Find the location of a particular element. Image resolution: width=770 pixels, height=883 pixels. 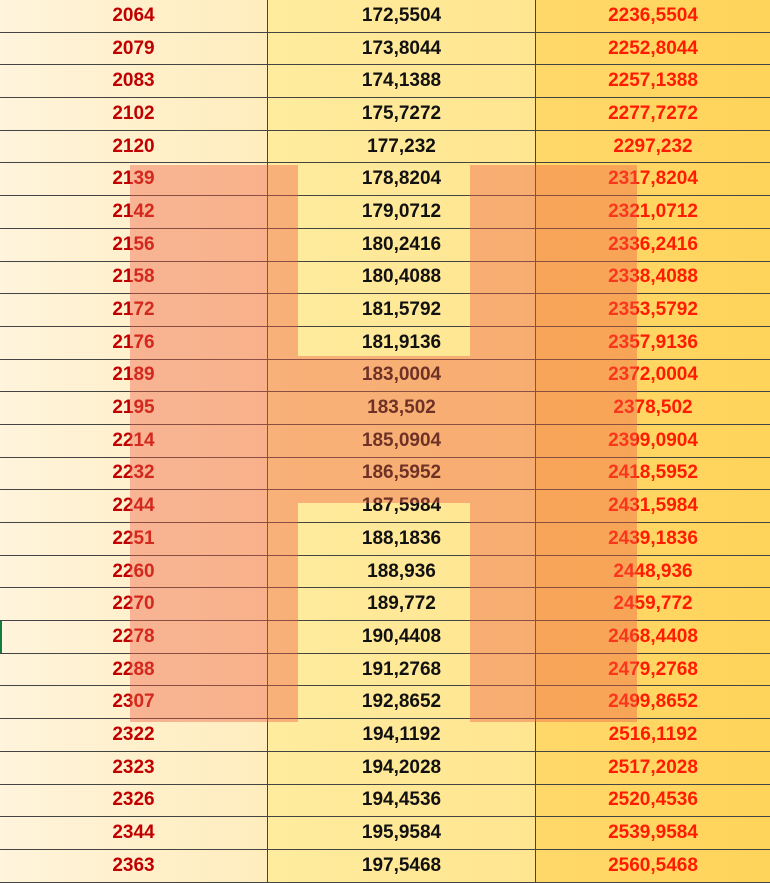

cell-col-3: 2431,5984 is located at coordinates (653, 506).